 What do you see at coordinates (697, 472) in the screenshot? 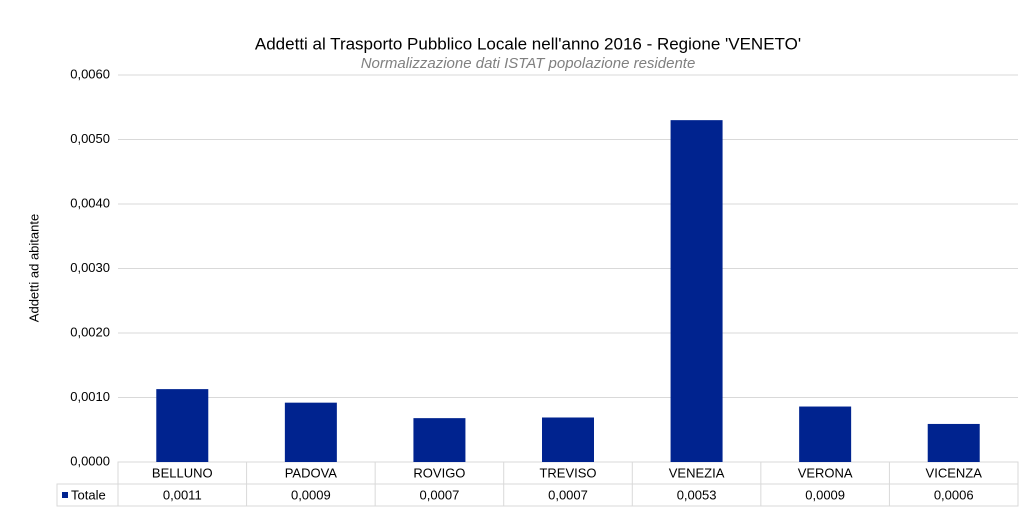
I see `x-tick-label: VENEZIA` at bounding box center [697, 472].